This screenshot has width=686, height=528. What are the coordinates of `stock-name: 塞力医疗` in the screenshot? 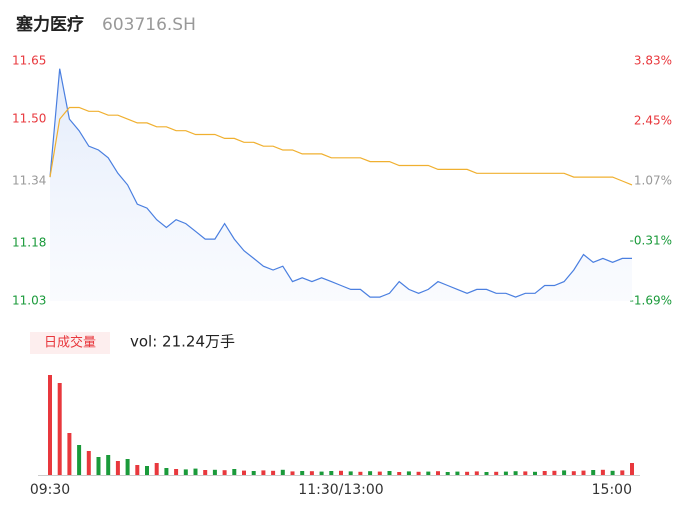 It's located at (50, 24).